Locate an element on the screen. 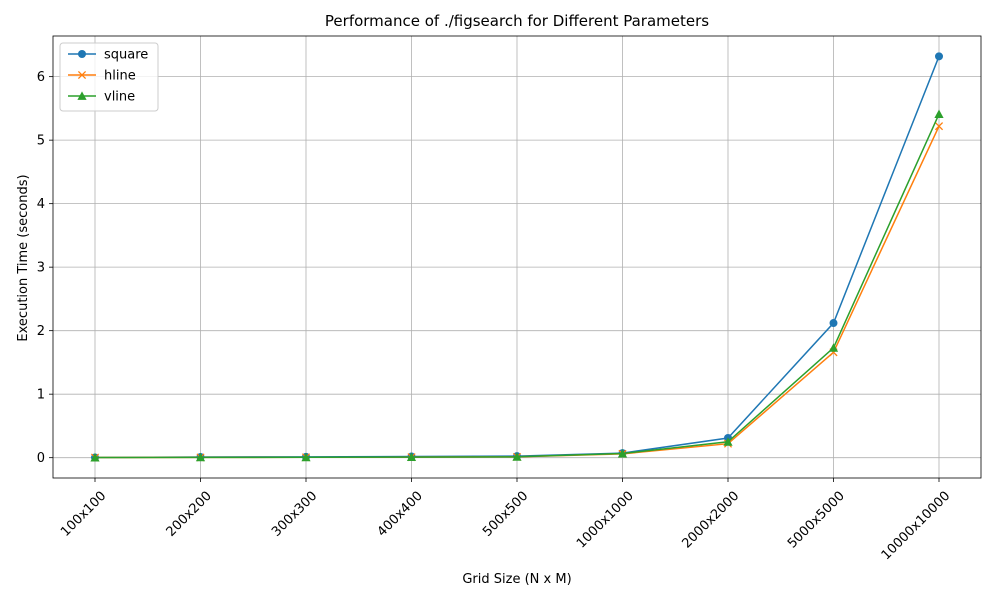 The width and height of the screenshot is (1000, 600). legend-label: square is located at coordinates (126, 55).